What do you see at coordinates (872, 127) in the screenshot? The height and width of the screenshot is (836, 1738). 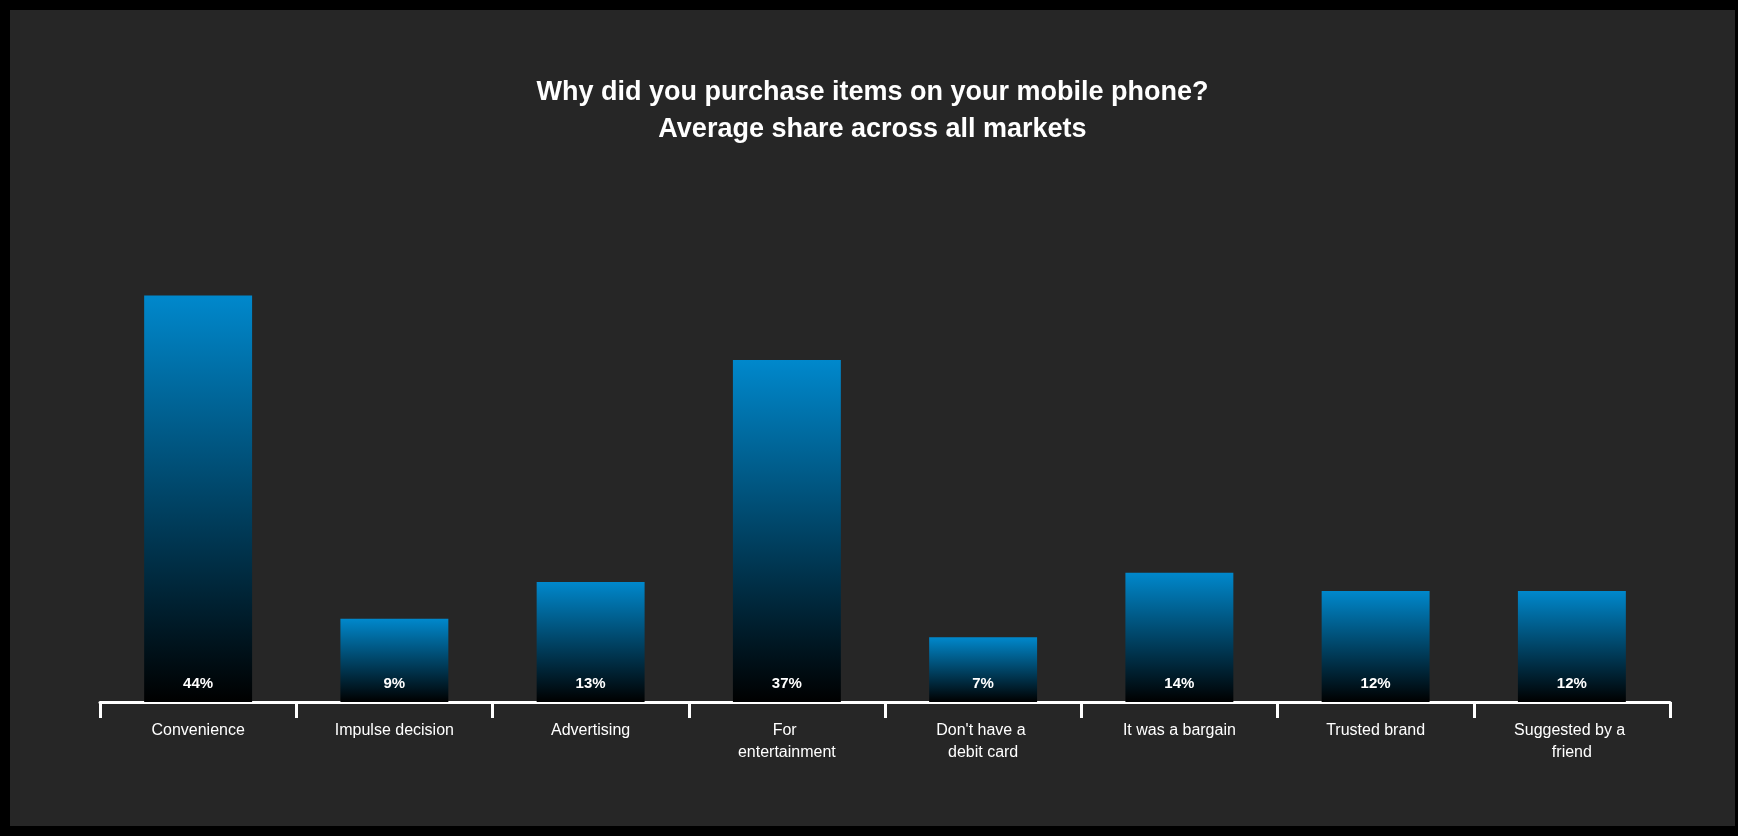 I see `chart-subtitle: Average share across all markets` at bounding box center [872, 127].